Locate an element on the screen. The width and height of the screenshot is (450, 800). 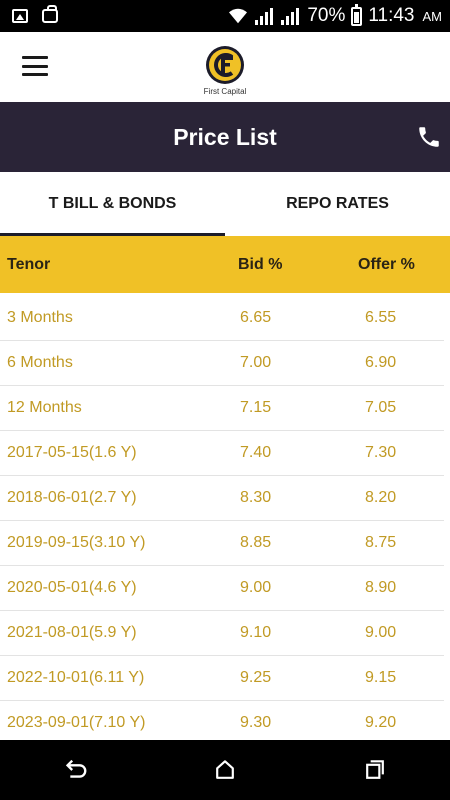
app-header: First Capital is located at coordinates (225, 67).